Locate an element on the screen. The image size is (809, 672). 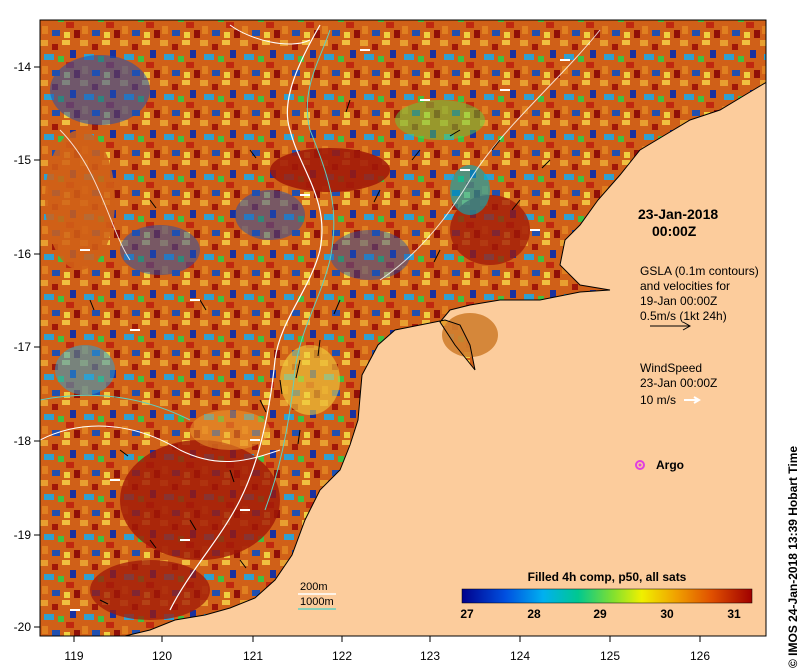
green-patch is located at coordinates (440, 120).